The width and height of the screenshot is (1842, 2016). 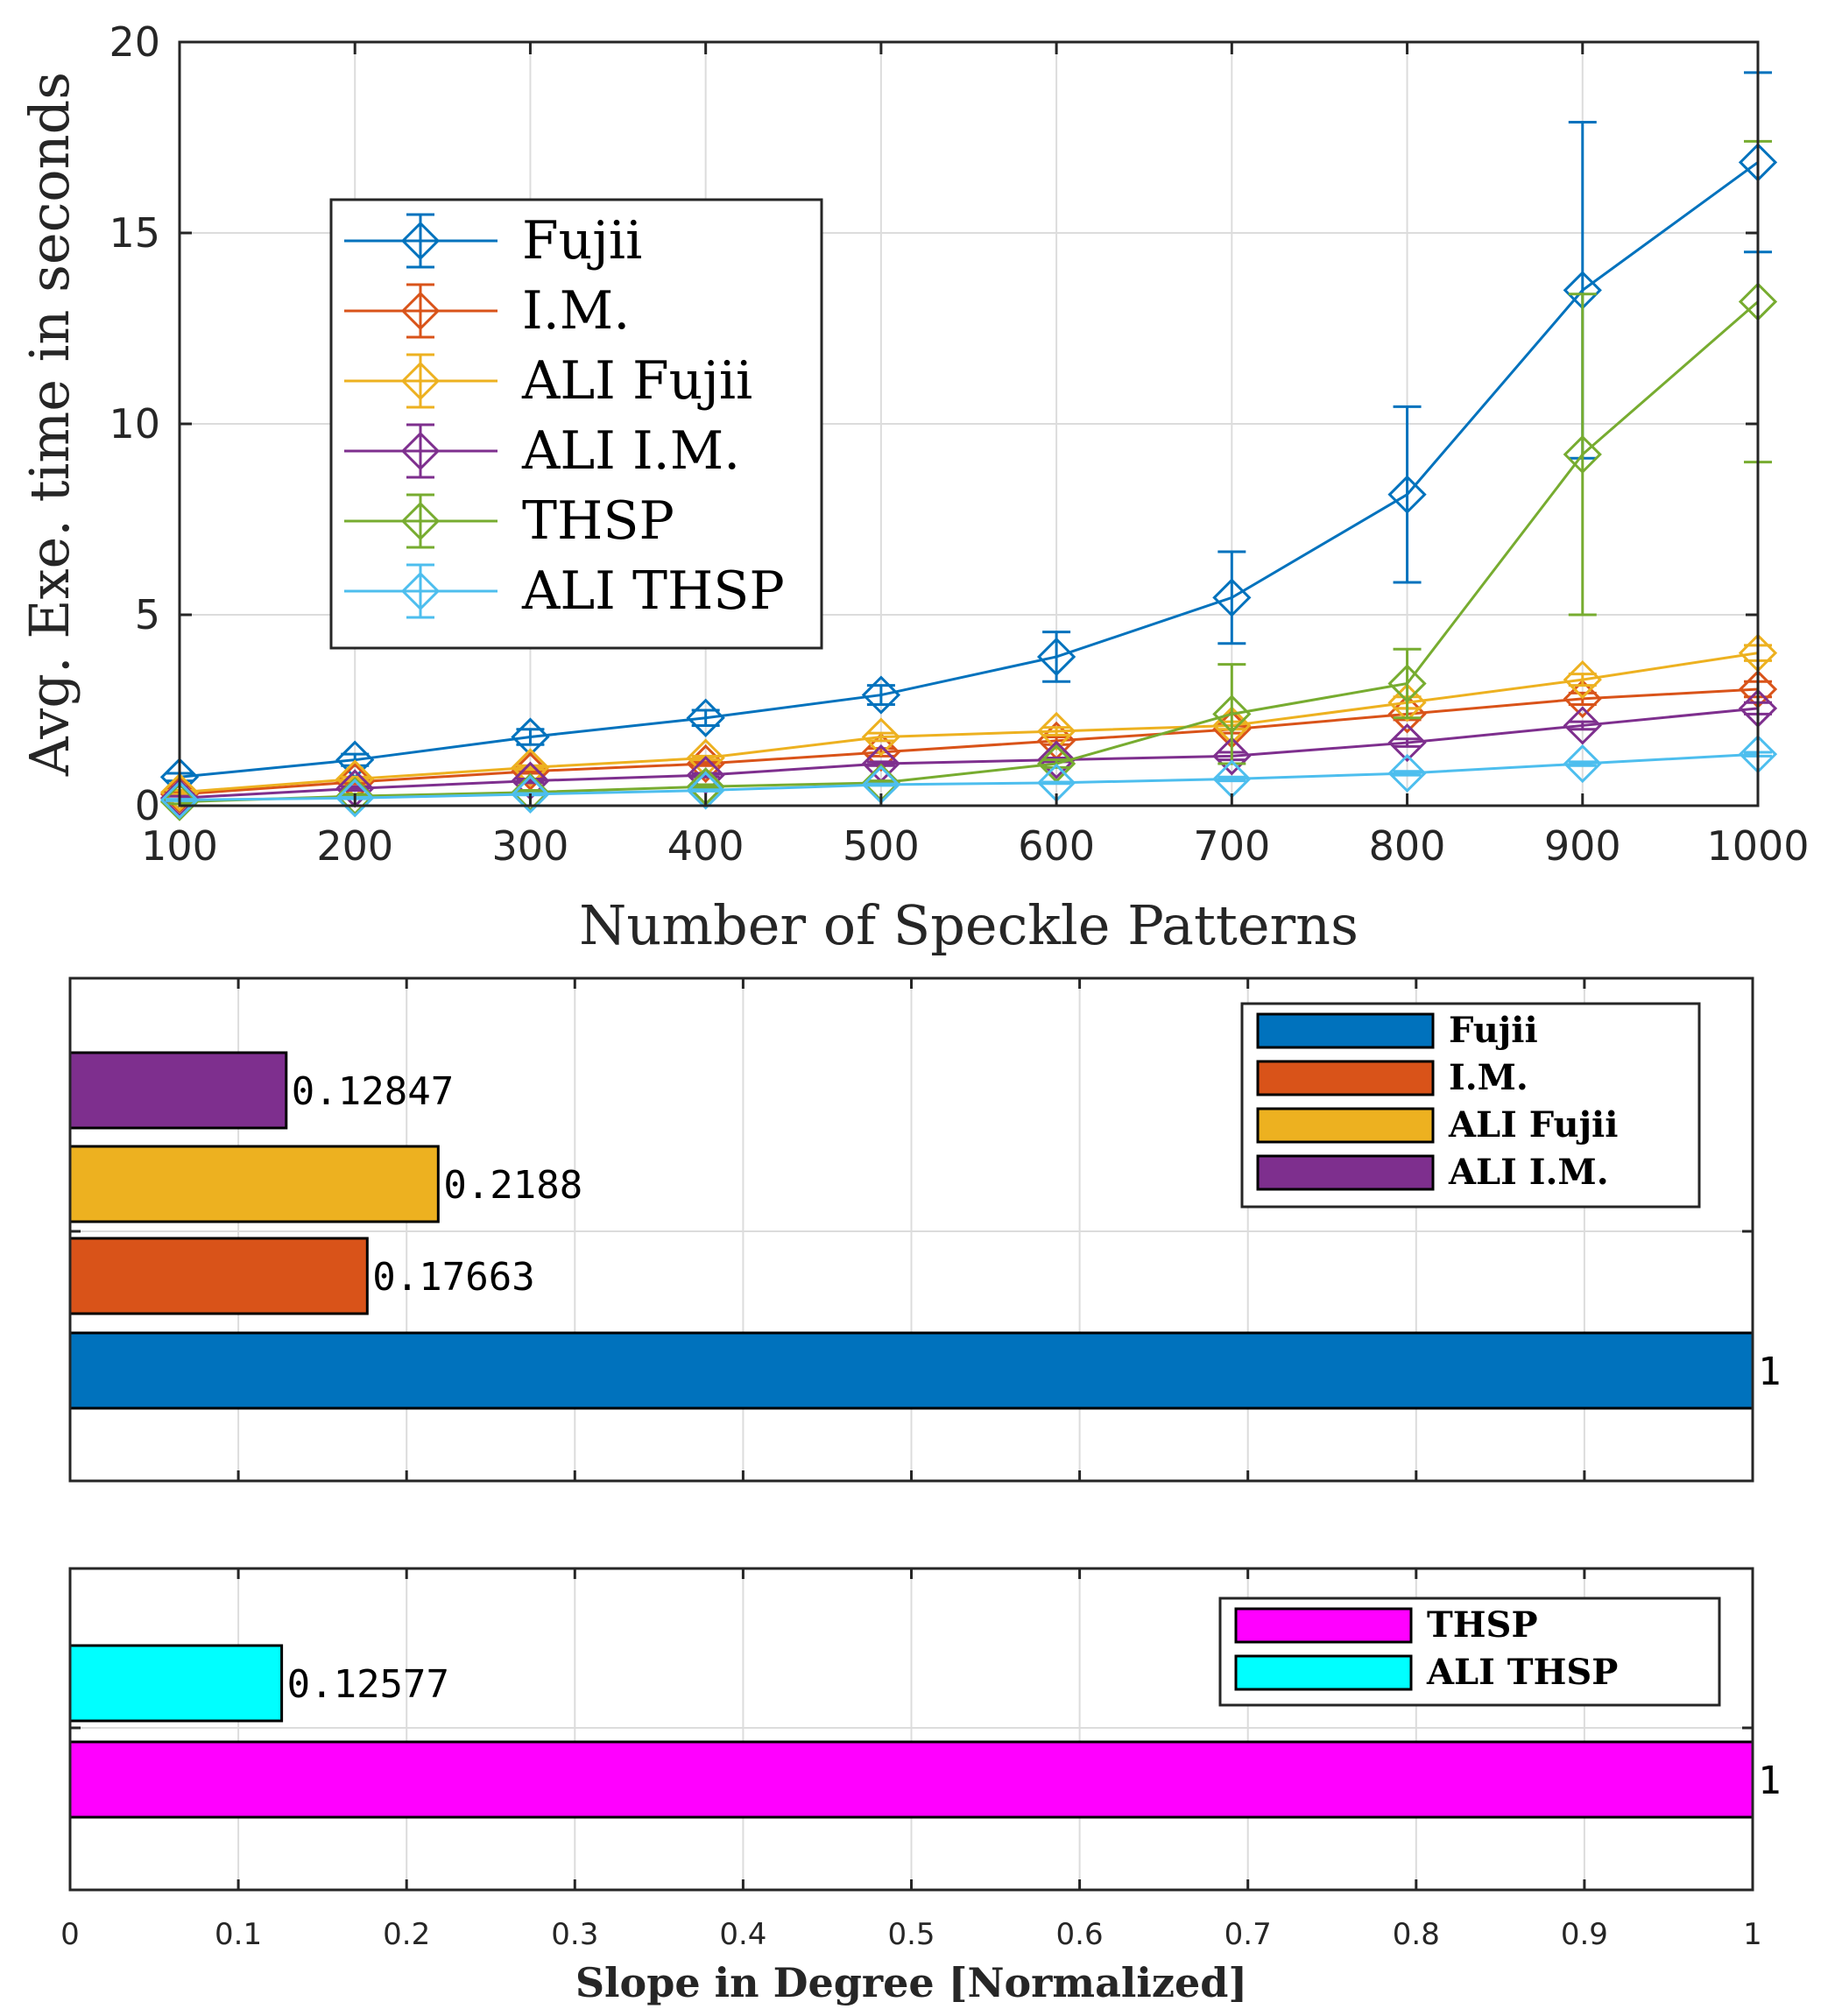 I want to click on y-tick-label: 10, so click(x=134, y=424).